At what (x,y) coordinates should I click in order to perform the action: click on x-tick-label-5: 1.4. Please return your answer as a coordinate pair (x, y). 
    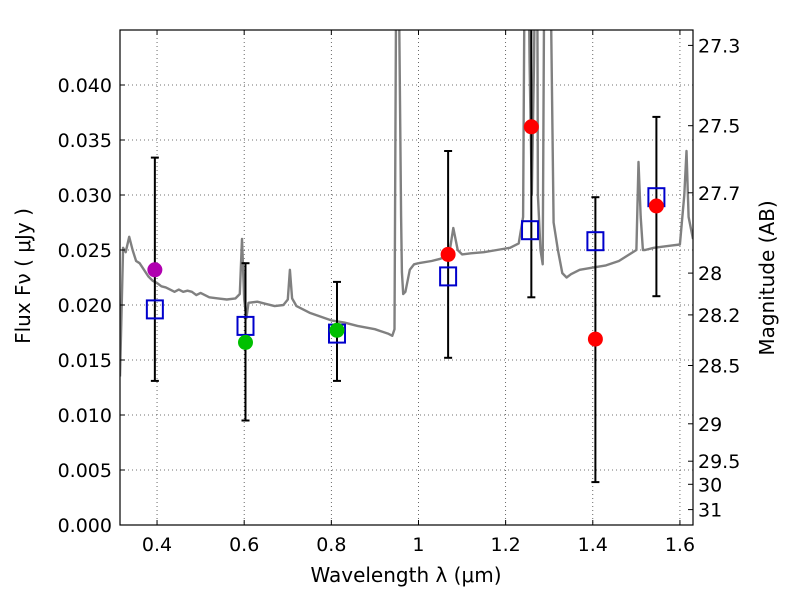
    Looking at the image, I should click on (593, 545).